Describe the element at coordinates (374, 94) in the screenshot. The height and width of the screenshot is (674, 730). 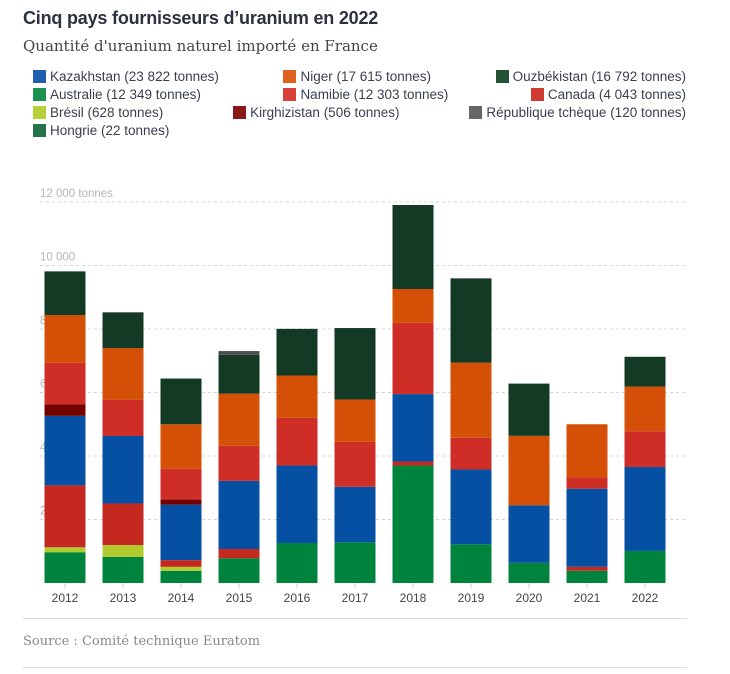
I see `legend-label: Namibie (12 303 tonnes)` at that location.